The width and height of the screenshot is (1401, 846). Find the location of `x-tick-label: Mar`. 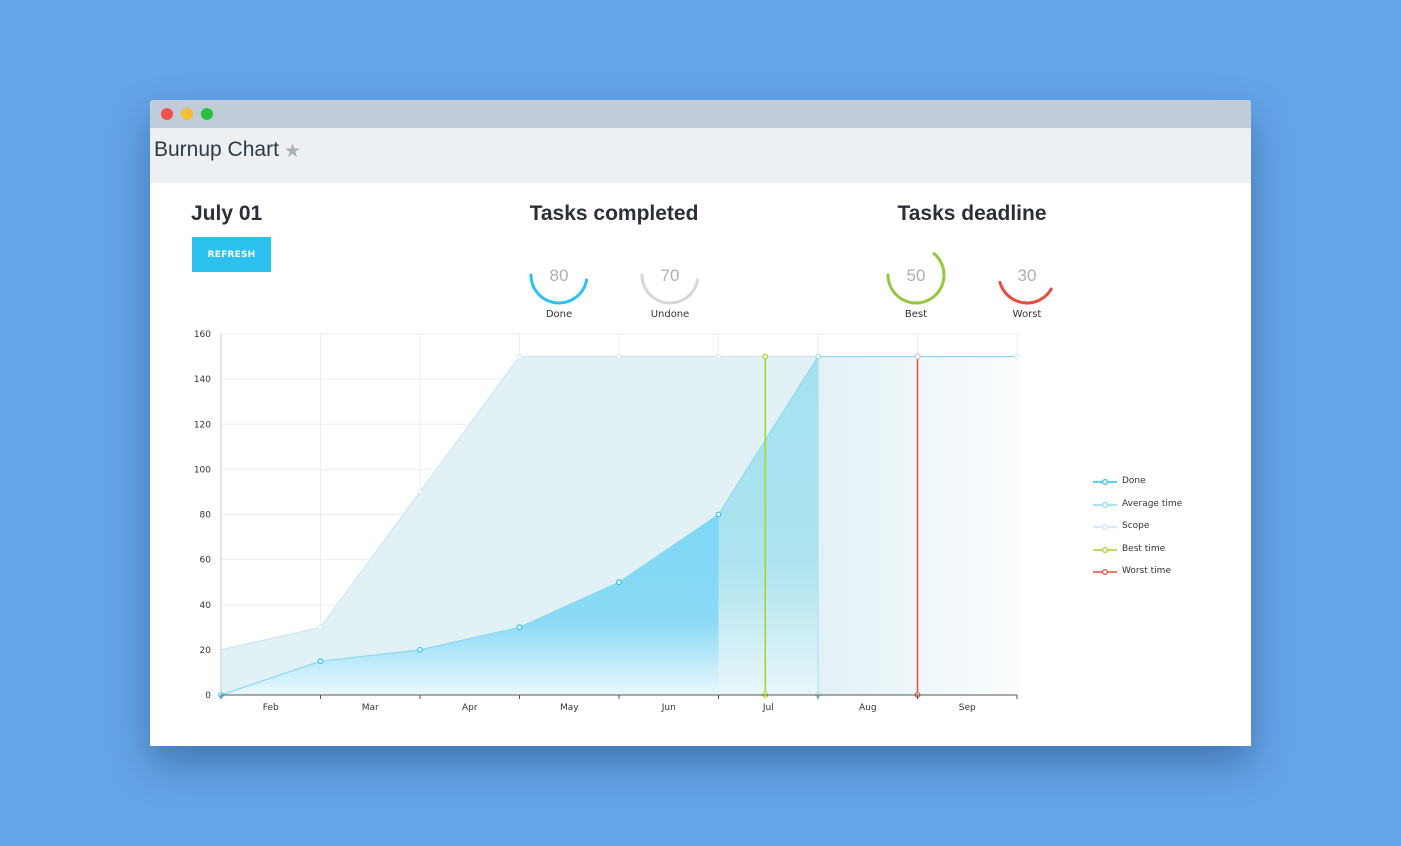

x-tick-label: Mar is located at coordinates (370, 708).